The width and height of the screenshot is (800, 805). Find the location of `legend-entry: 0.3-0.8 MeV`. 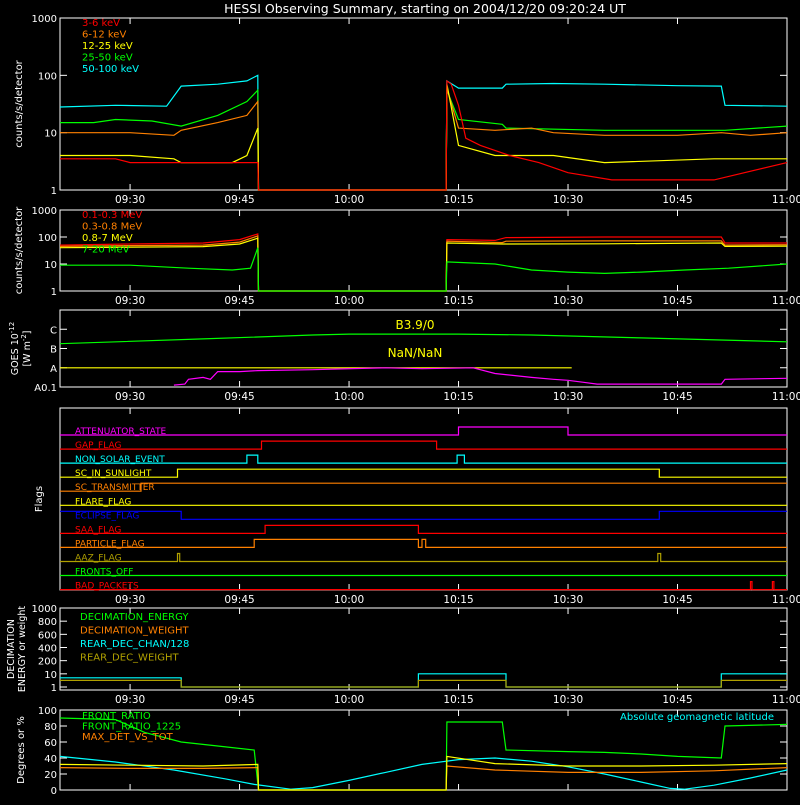

legend-entry: 0.3-0.8 MeV is located at coordinates (112, 227).